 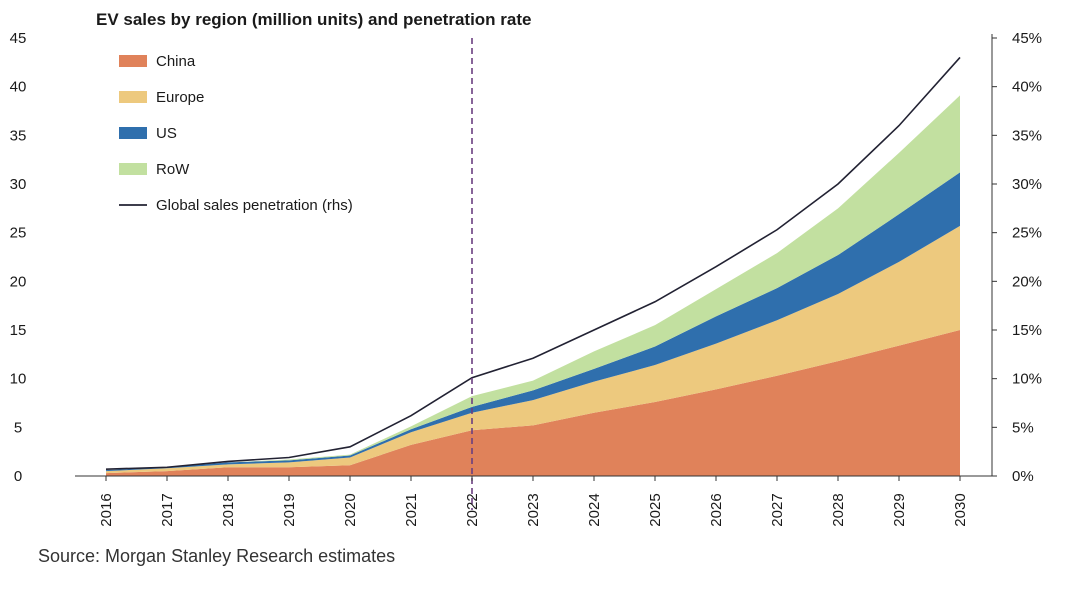 I want to click on x-tick-label: 2017, so click(x=167, y=509).